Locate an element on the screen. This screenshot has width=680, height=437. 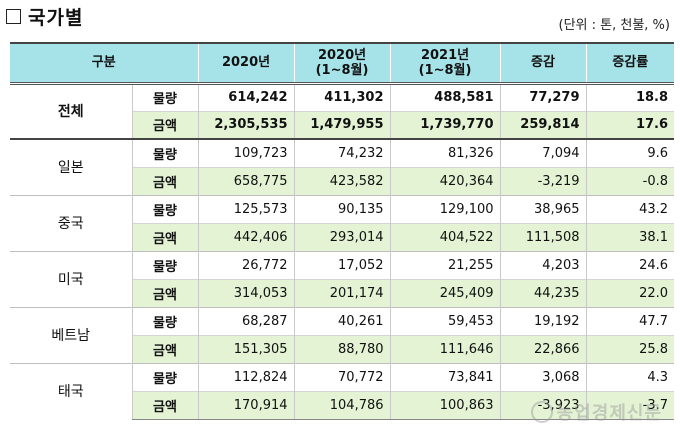
value-2020: 314,053 is located at coordinates (246, 292).